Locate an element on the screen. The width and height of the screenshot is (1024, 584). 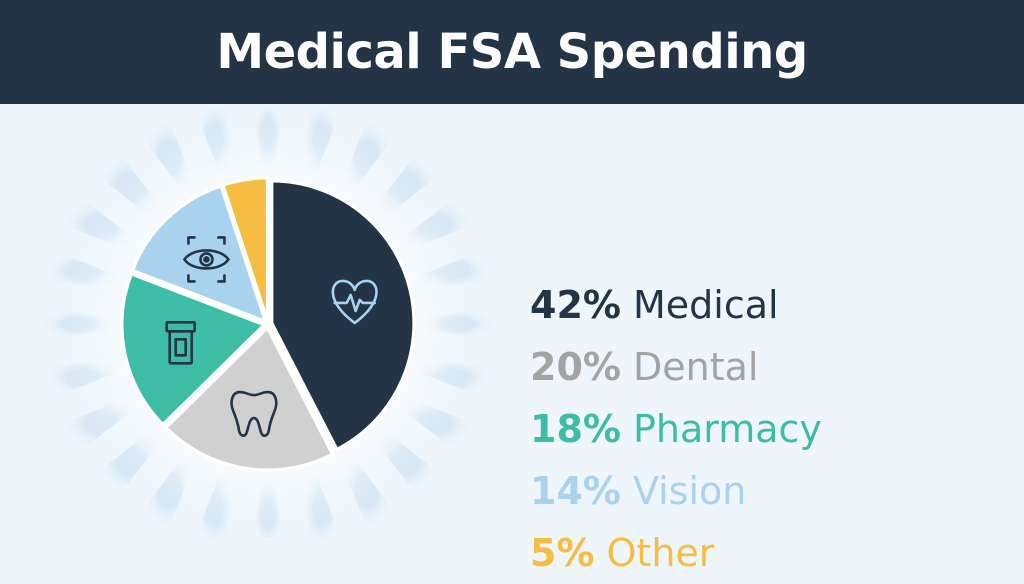
pie-slices is located at coordinates (268, 324).